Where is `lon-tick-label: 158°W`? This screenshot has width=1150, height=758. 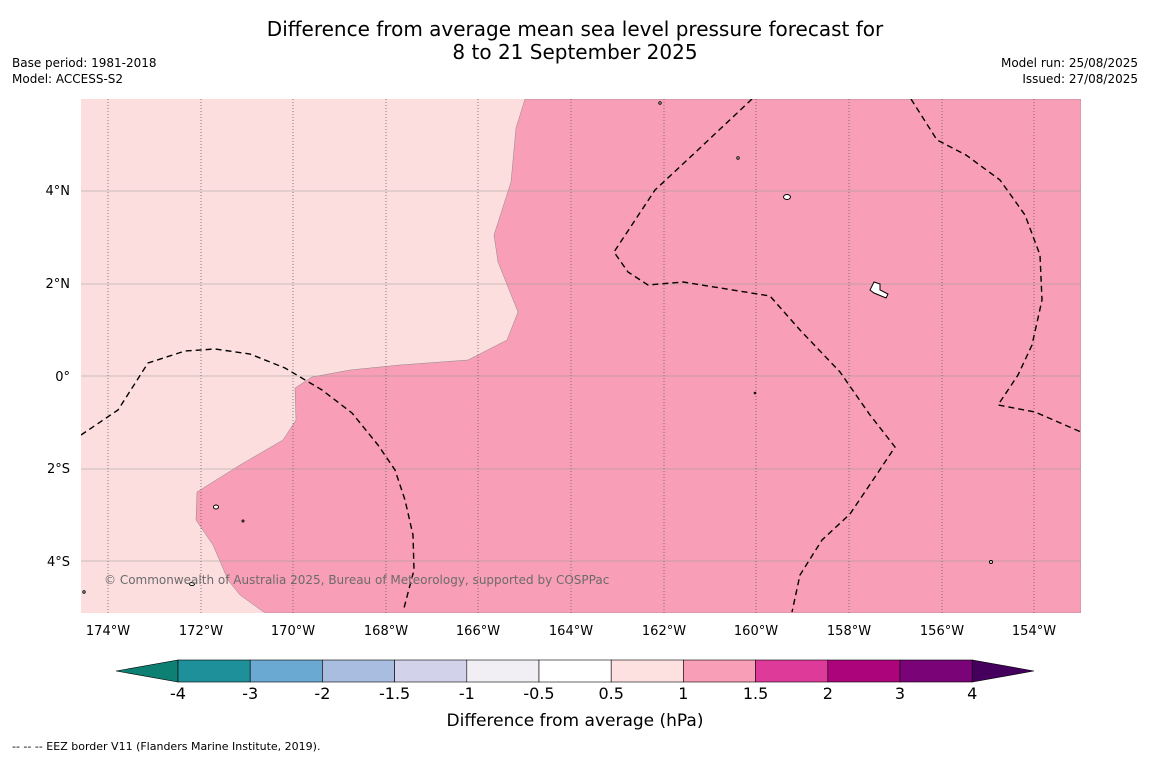
lon-tick-label: 158°W is located at coordinates (849, 631).